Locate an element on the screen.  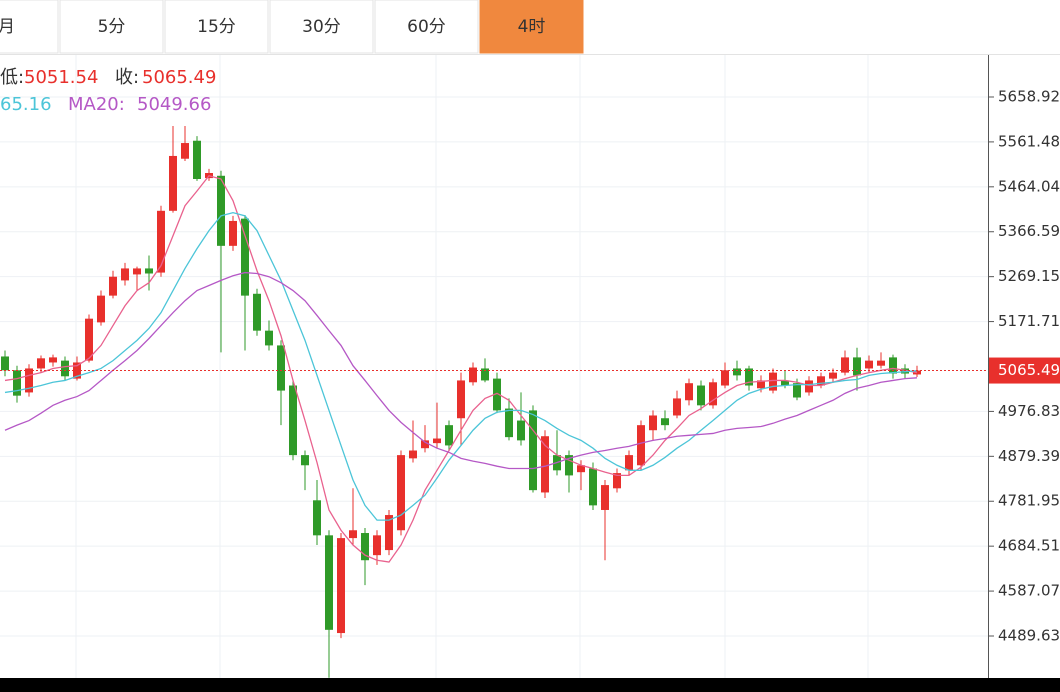
bottom-bar is located at coordinates (530, 685).